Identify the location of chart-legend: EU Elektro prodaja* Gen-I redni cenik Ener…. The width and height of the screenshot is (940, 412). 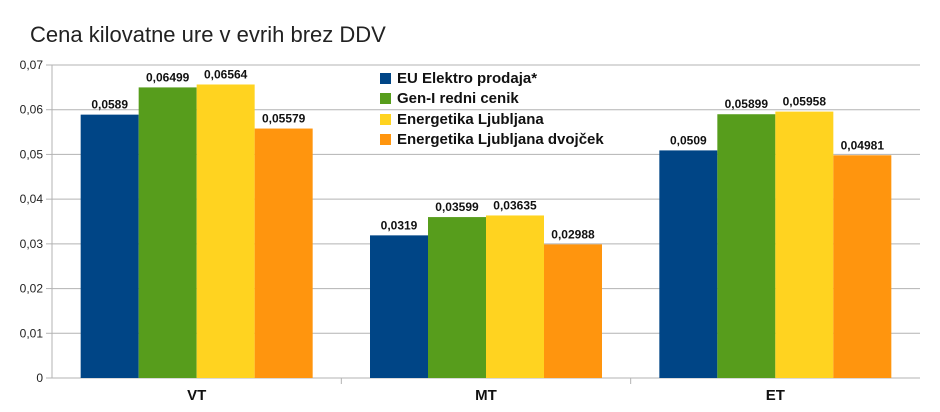
(492, 109).